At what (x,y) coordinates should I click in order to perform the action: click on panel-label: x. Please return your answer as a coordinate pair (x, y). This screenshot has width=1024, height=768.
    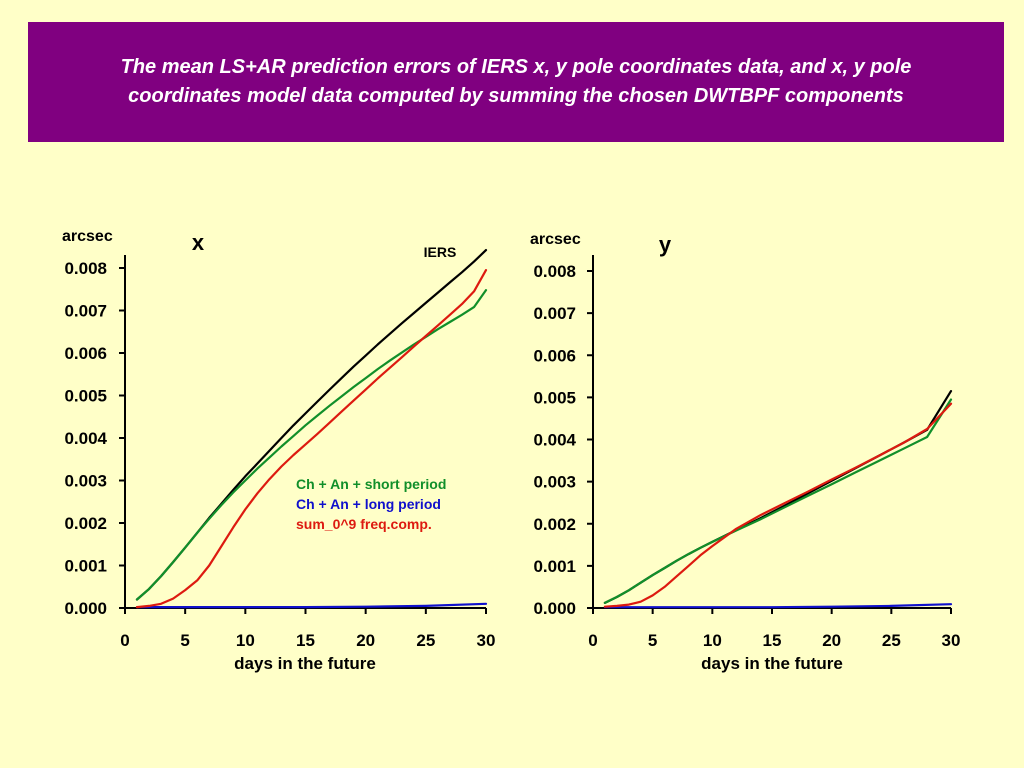
    Looking at the image, I should click on (198, 242).